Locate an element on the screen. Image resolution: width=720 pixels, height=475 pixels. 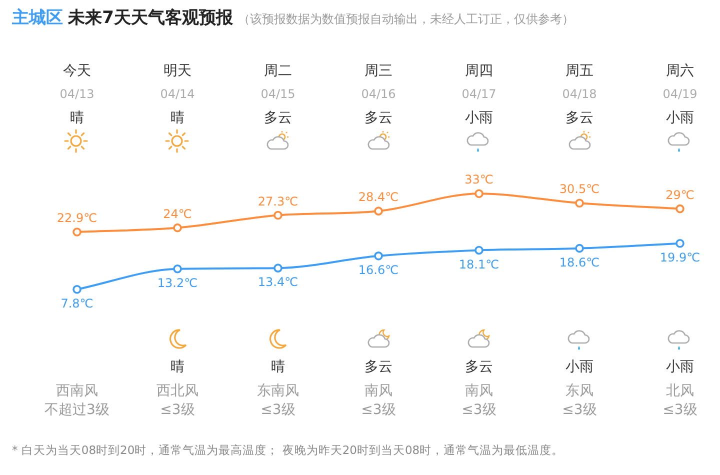
text: 04/14 is located at coordinates (177, 94).